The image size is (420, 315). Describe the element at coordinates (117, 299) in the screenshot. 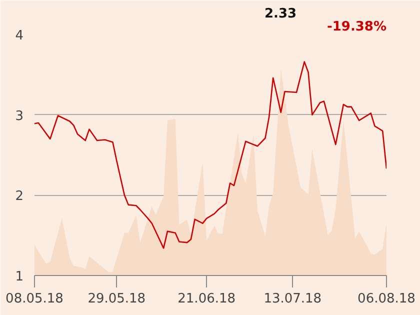

I see `x-tick-label: 29.05.18` at that location.